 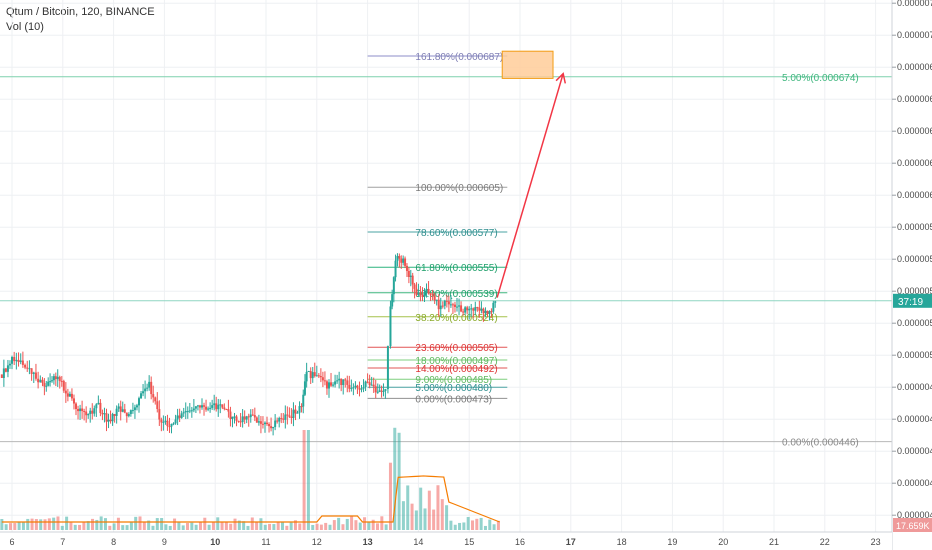 I want to click on price-tick-label: 0.00000460, so click(x=914, y=419).